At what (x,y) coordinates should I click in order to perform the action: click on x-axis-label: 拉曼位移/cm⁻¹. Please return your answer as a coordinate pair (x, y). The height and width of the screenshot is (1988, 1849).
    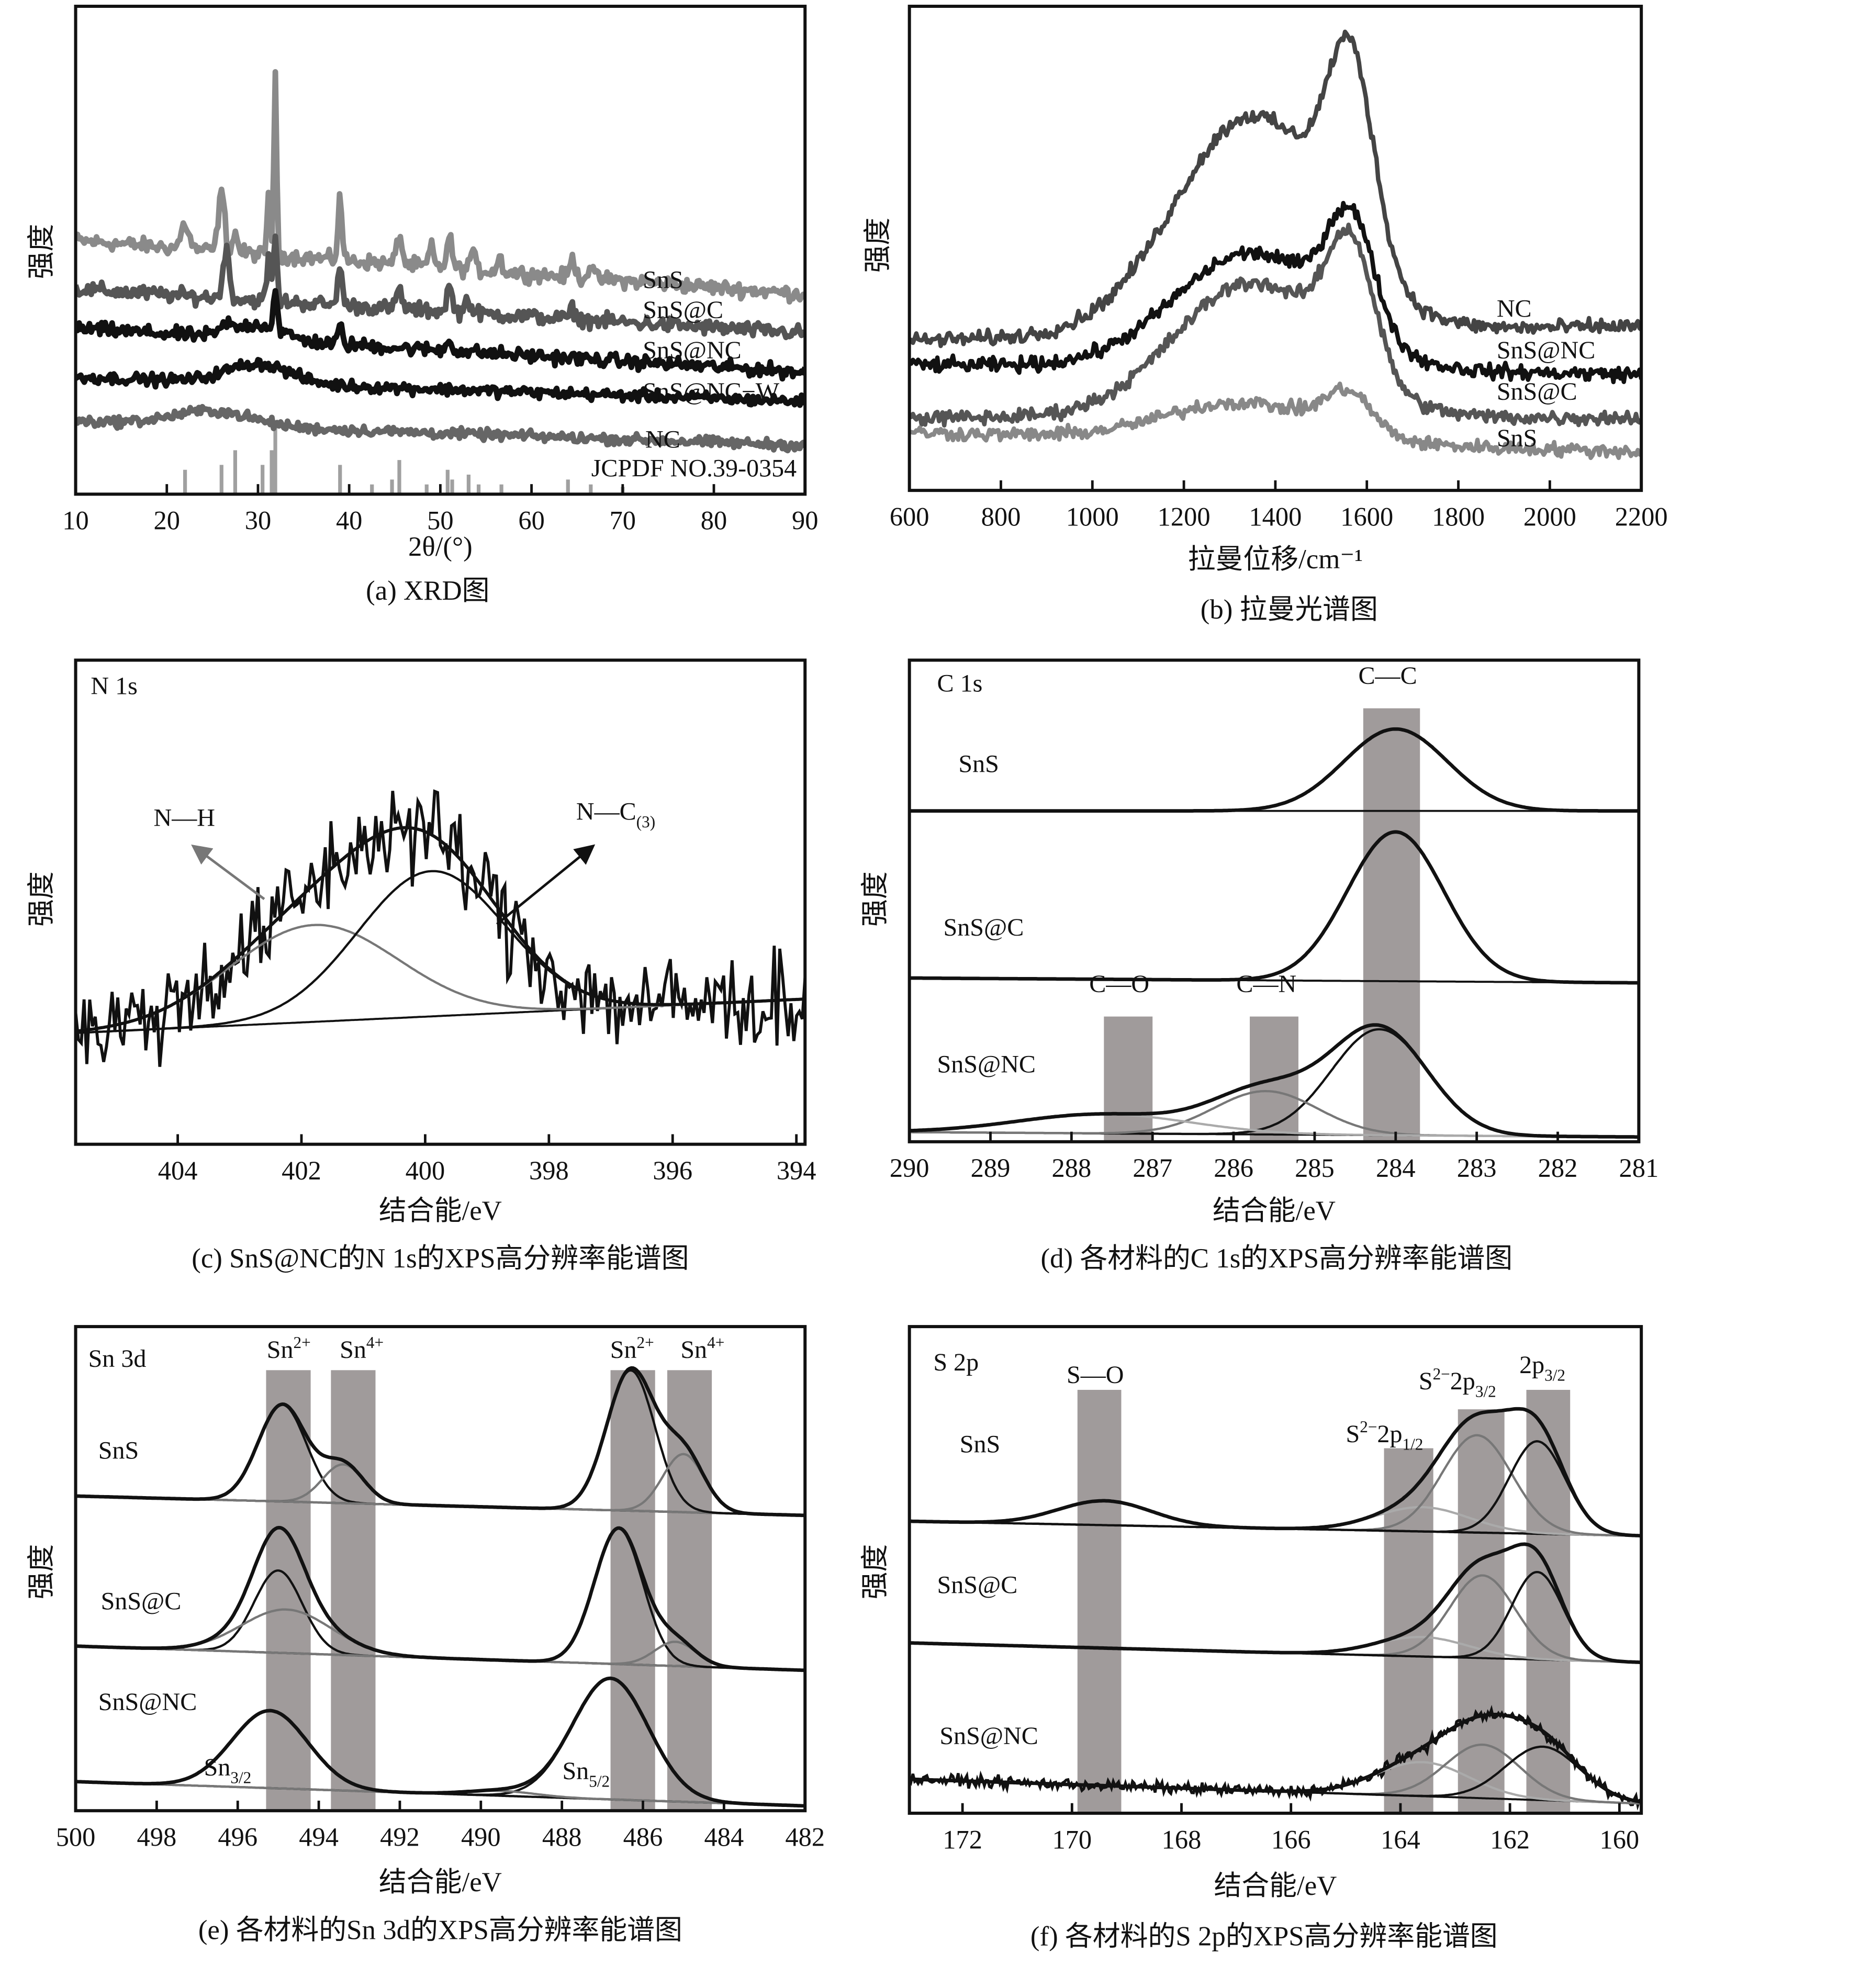
    Looking at the image, I should click on (1276, 559).